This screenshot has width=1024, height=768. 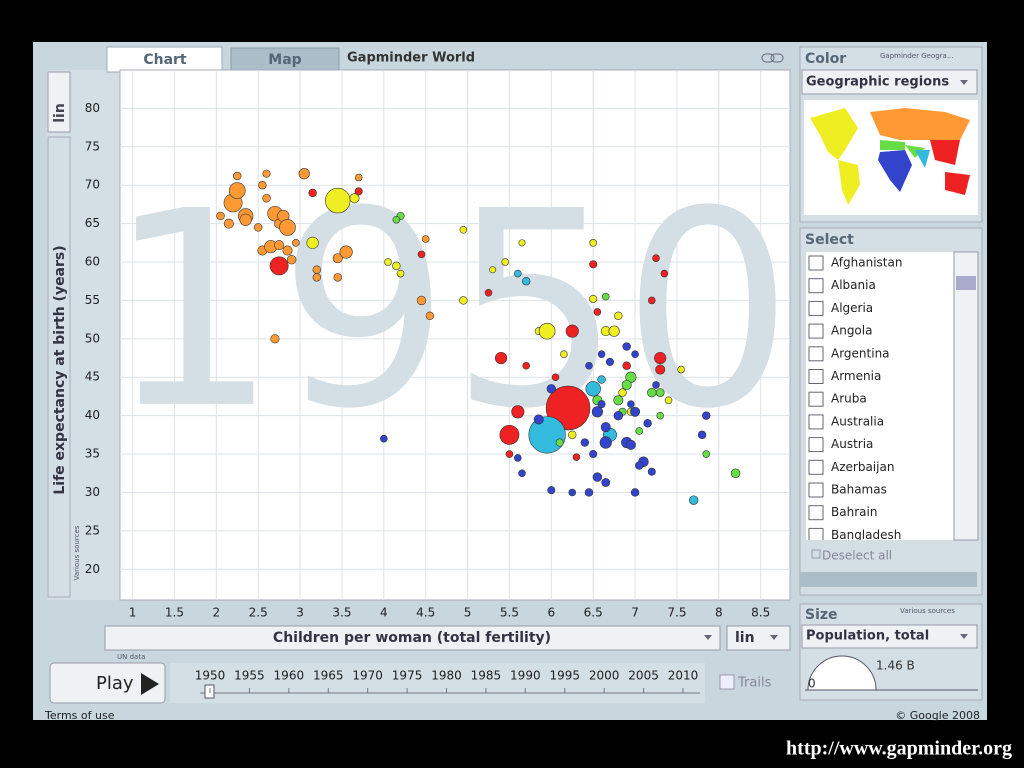 I want to click on play-button, so click(x=107, y=683).